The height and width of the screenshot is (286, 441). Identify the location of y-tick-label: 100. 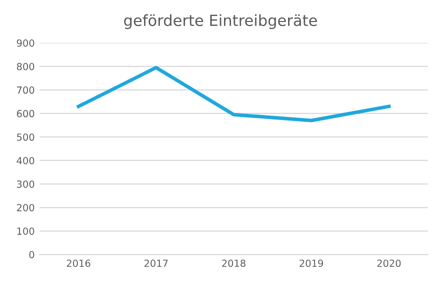
(25, 231).